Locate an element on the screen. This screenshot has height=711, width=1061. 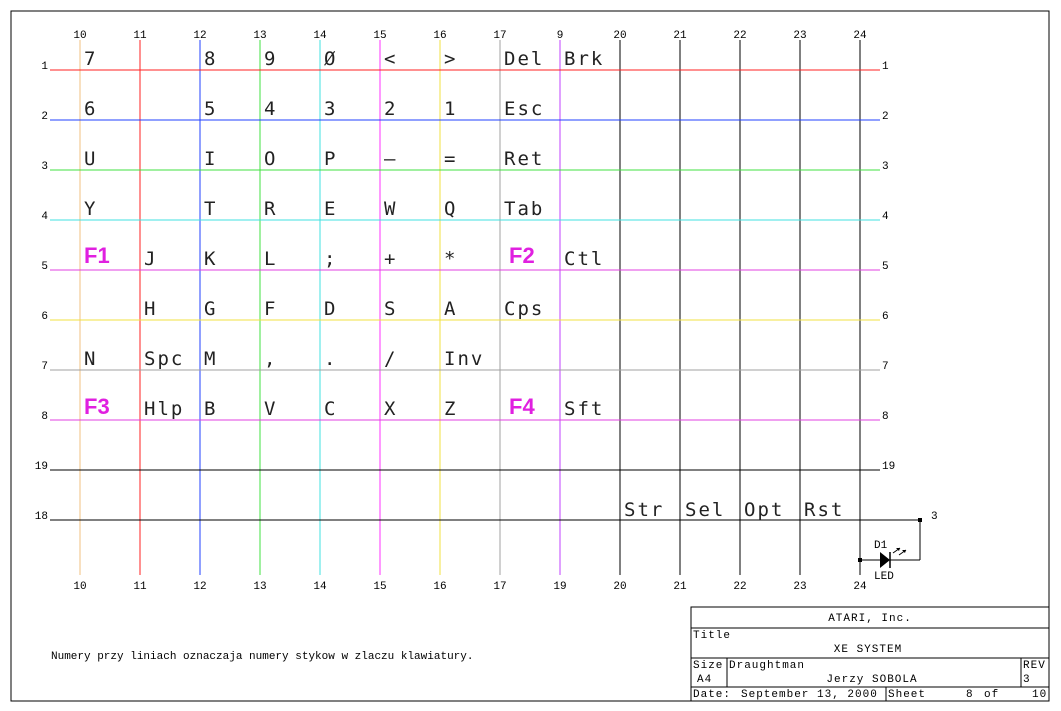
console-key-start: Str is located at coordinates (644, 510).